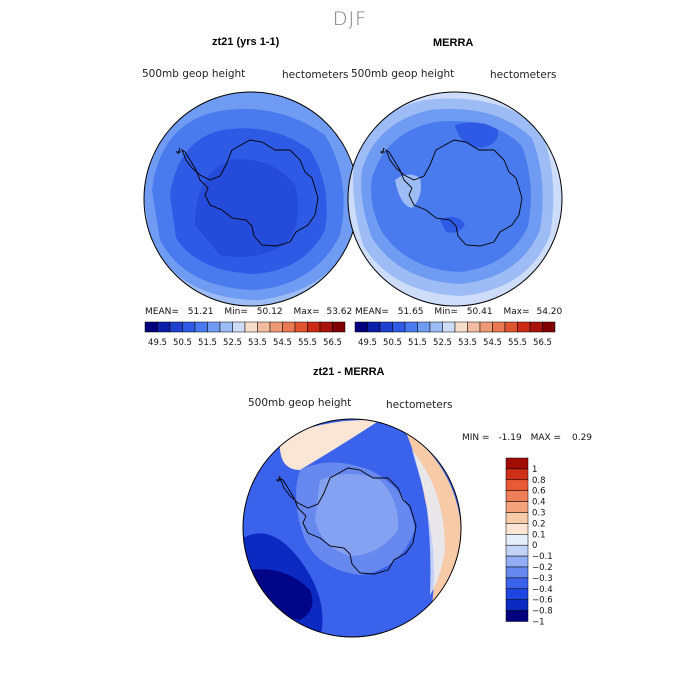  I want to click on panel2-colorbar-tick-label: 52.5, so click(442, 343).